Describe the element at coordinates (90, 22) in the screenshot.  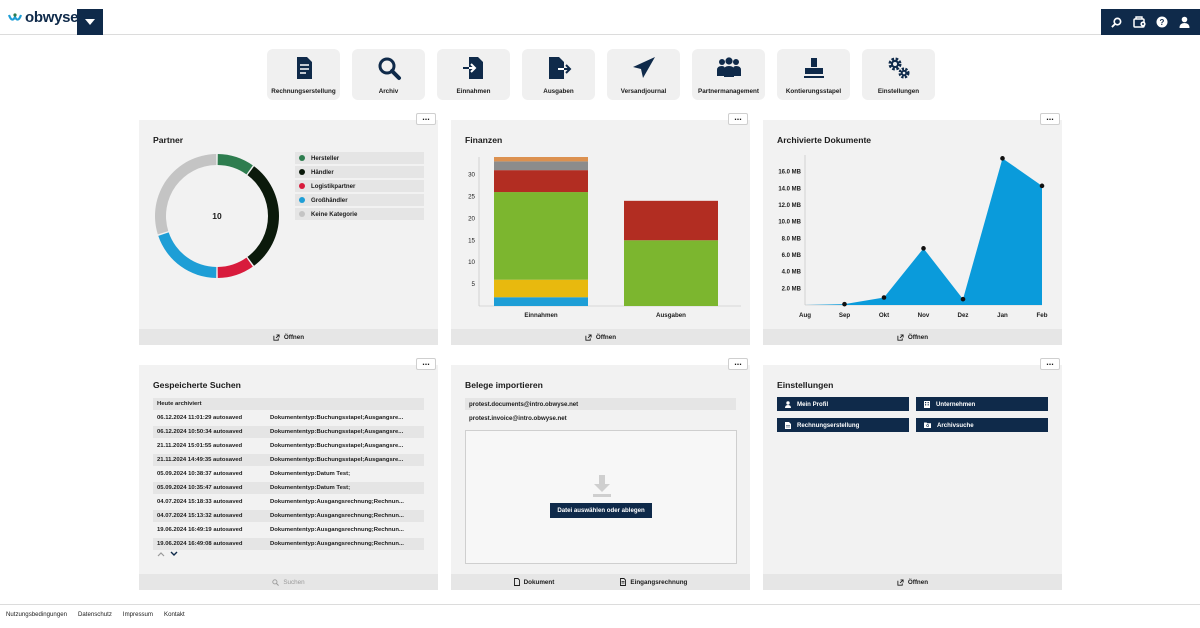
I see `menu-toggle-button` at that location.